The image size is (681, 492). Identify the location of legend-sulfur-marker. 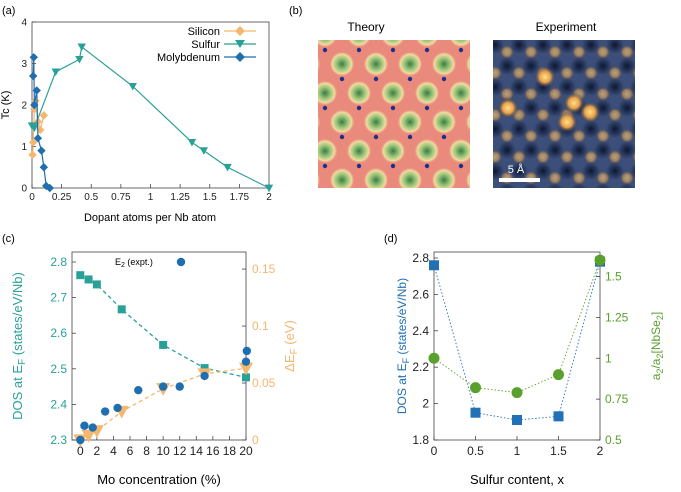
(240, 44).